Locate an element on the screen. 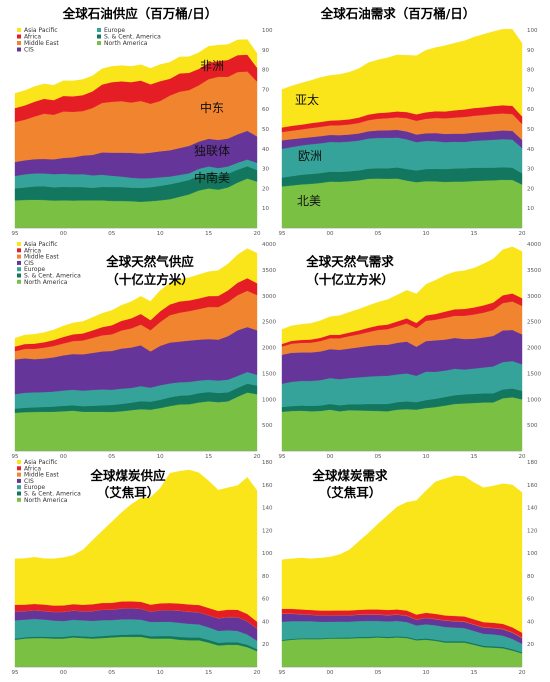  chart-subtitle: （十亿立方米） is located at coordinates (350, 279).